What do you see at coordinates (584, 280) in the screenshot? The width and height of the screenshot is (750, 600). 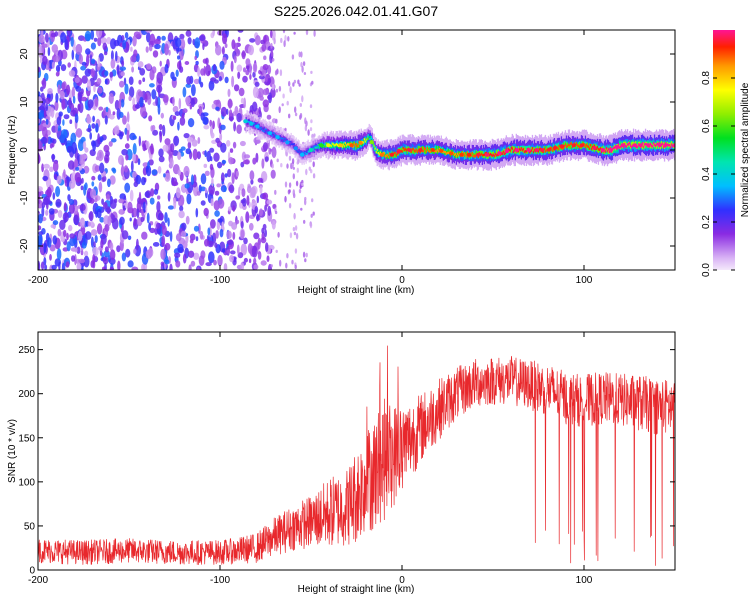 I see `x-tick-label: 100` at bounding box center [584, 280].